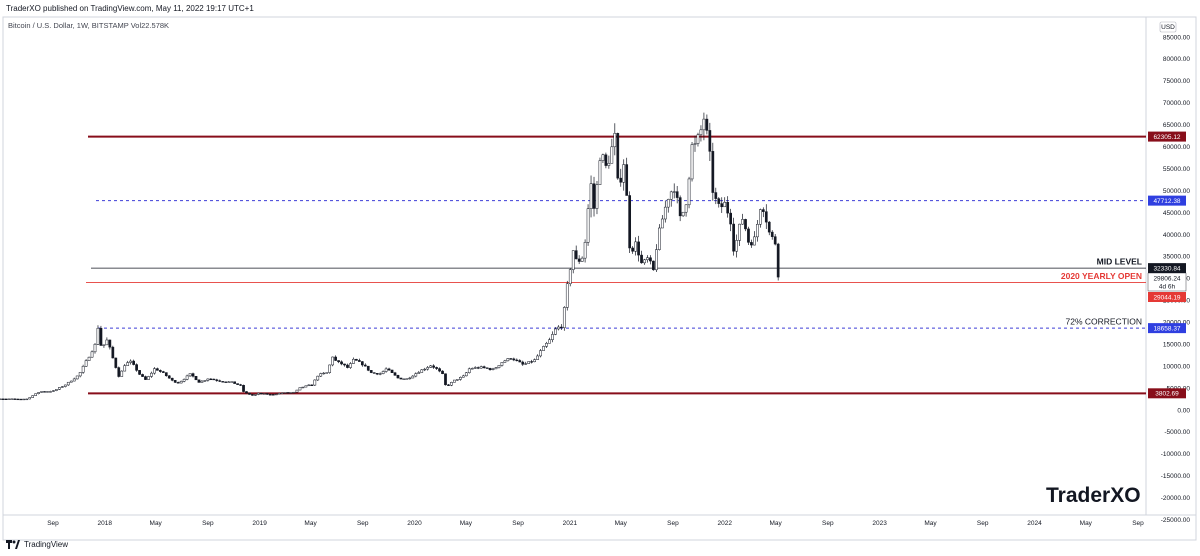  Describe the element at coordinates (1167, 287) in the screenshot. I see `countdown-label: 4d 6h` at that location.